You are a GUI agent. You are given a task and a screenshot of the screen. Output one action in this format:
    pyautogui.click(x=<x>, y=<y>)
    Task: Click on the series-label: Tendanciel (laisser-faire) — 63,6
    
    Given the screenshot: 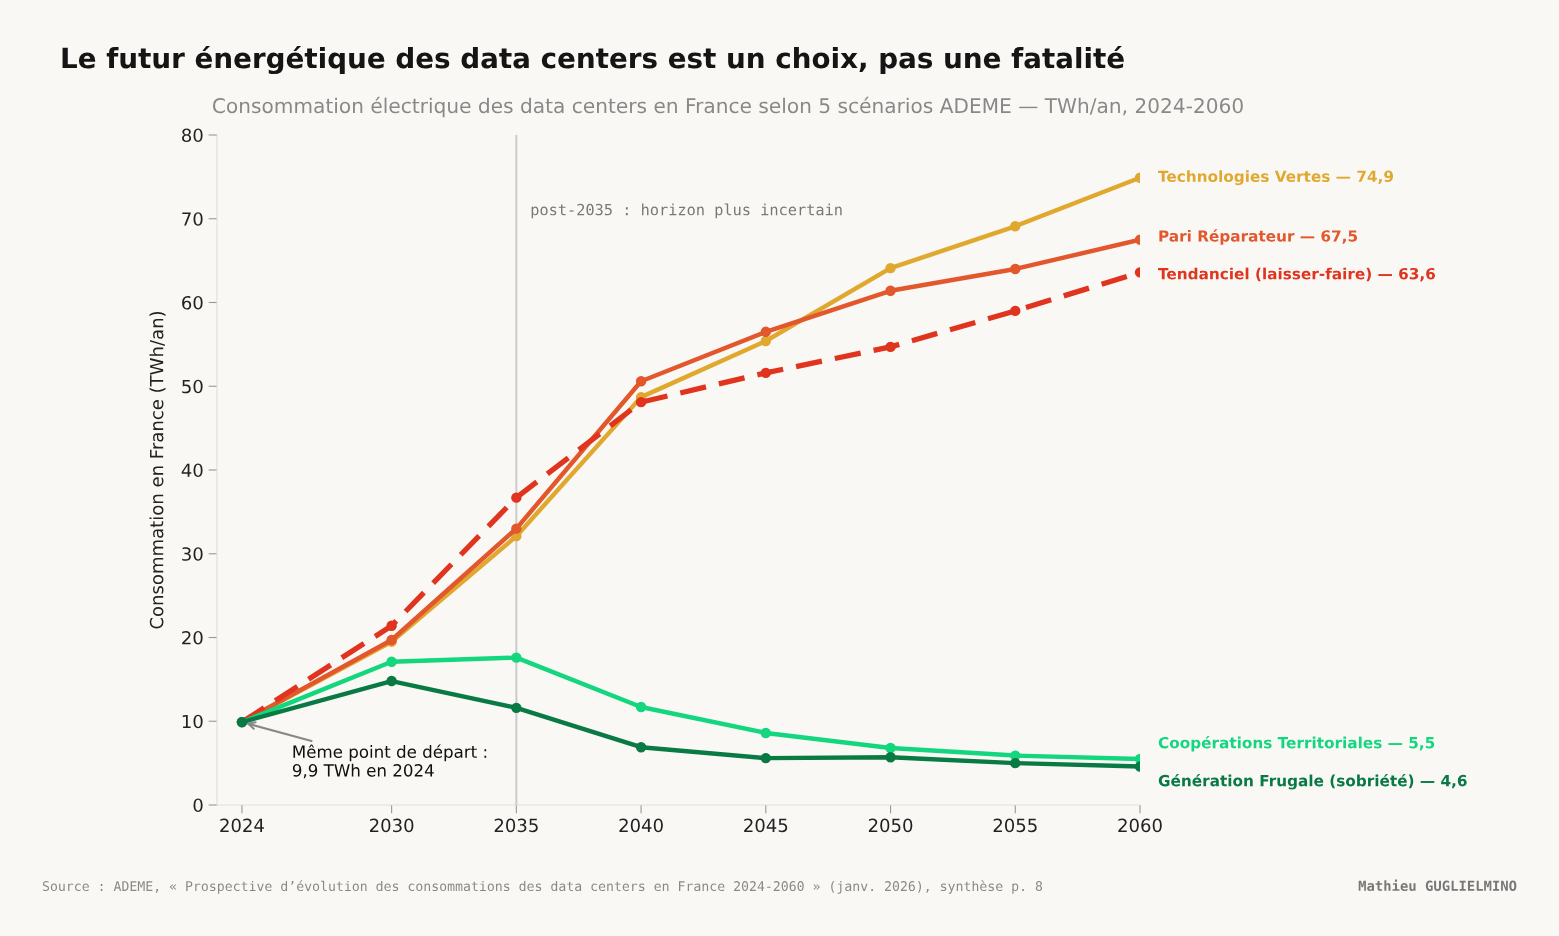 What is the action you would take?
    pyautogui.click(x=1297, y=274)
    